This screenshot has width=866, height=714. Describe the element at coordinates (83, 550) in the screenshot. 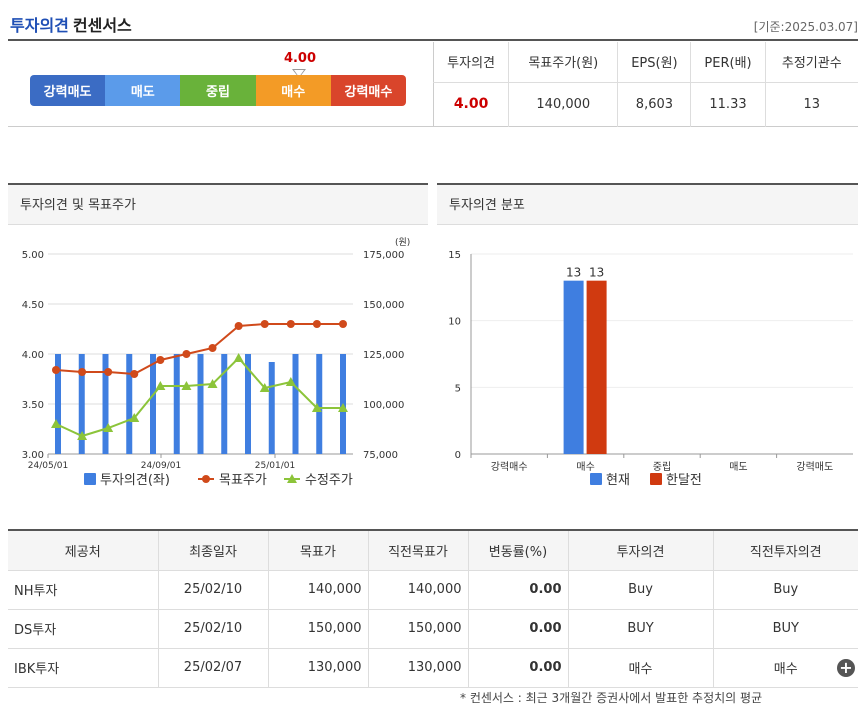

I see `table-header: 제공처` at that location.